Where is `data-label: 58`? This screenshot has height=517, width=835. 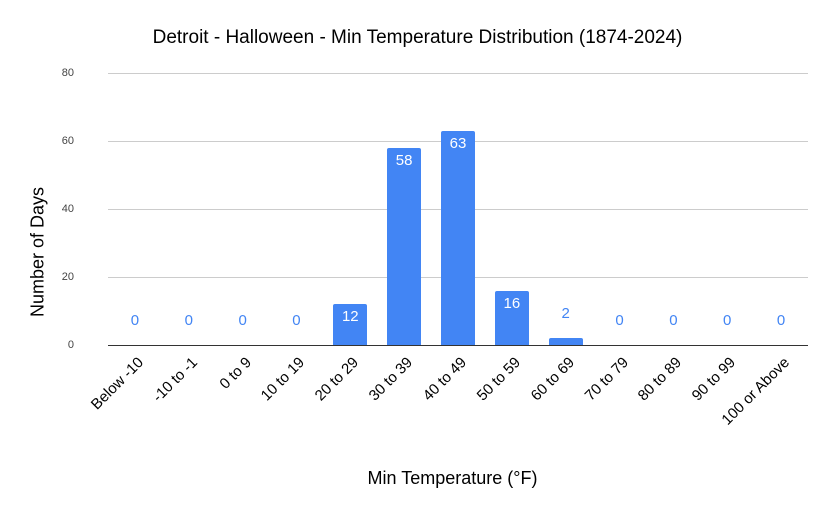
data-label: 58 is located at coordinates (404, 160).